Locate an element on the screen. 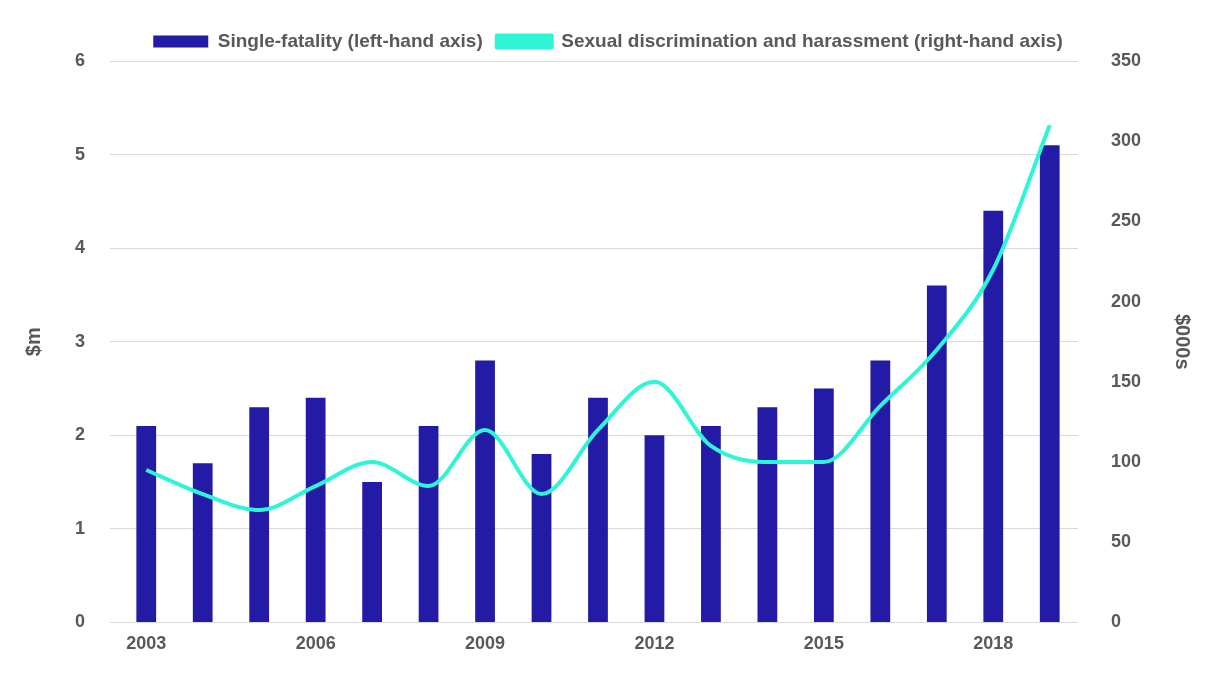 This screenshot has height=675, width=1224. y-tick-label: 0 is located at coordinates (80, 621).